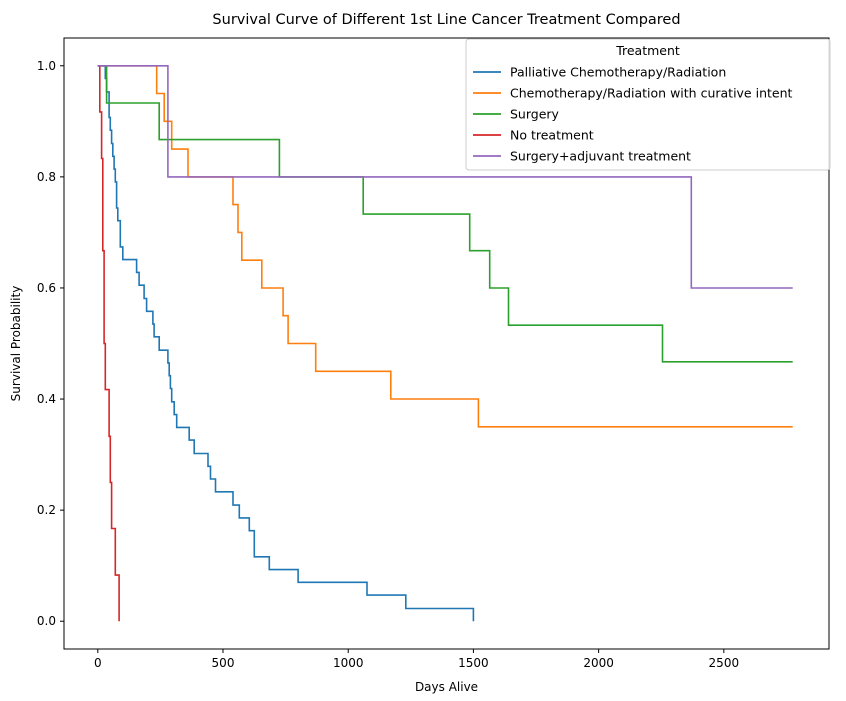 Image resolution: width=846 pixels, height=701 pixels. What do you see at coordinates (724, 663) in the screenshot?
I see `x-tick-label: 2500` at bounding box center [724, 663].